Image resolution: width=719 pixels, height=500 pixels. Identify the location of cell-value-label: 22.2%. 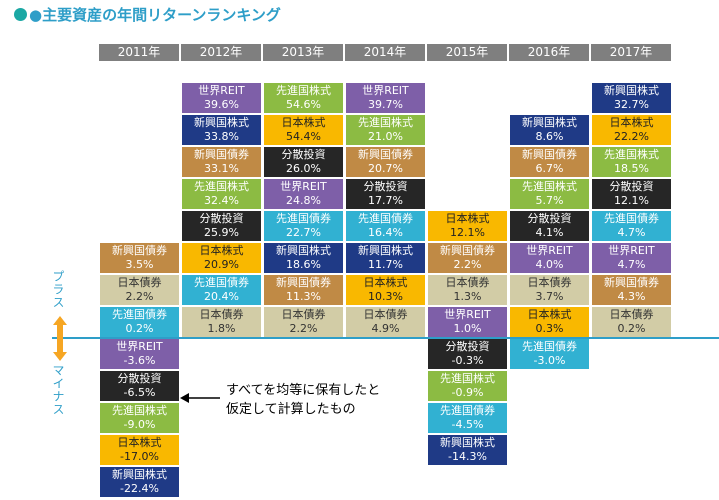
(631, 136).